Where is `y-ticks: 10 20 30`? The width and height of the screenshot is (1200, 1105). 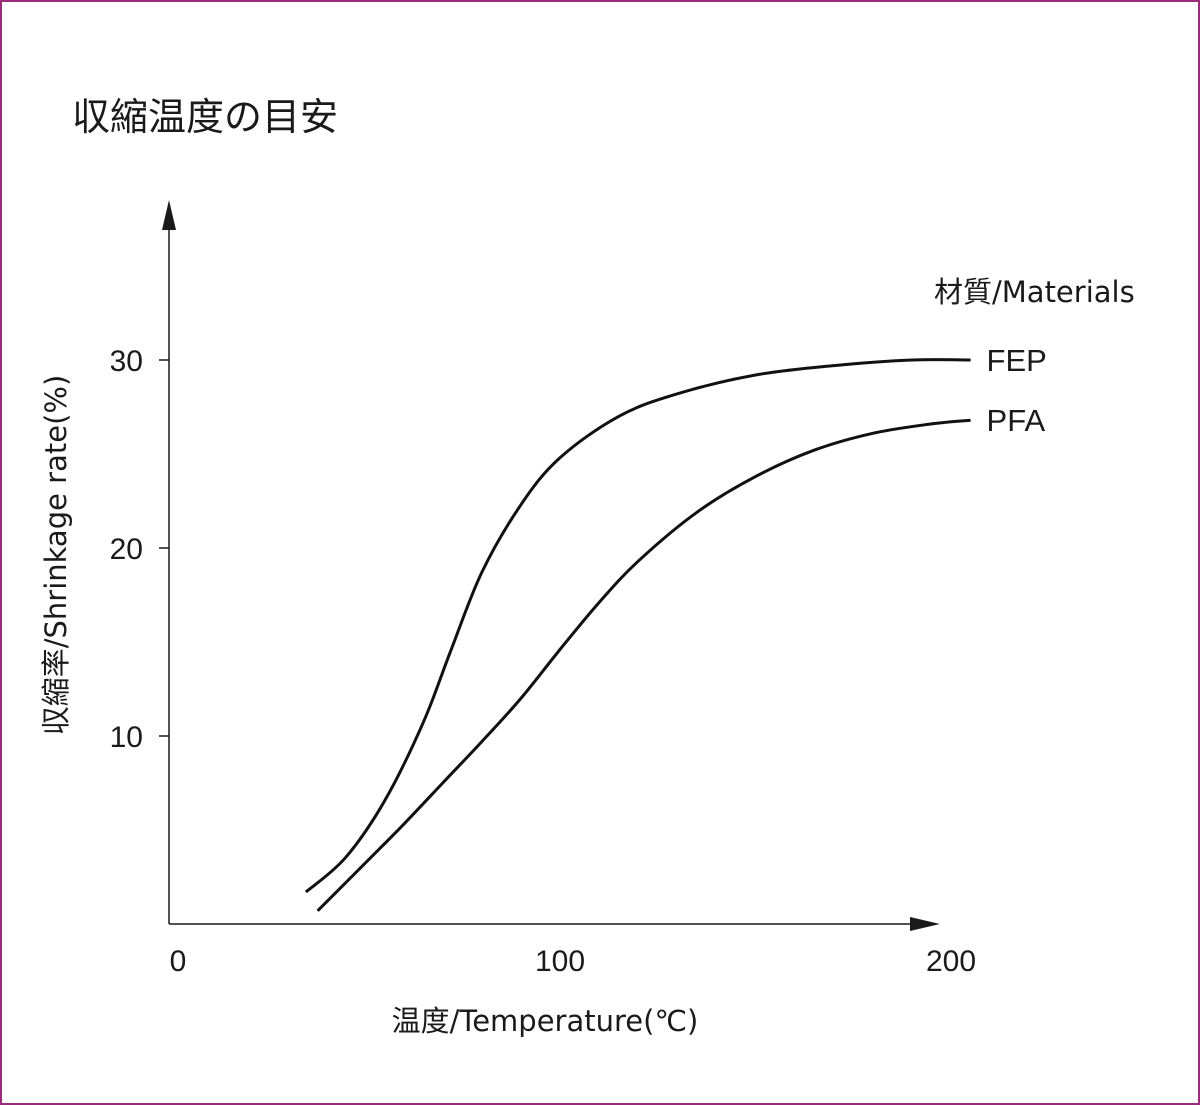
y-ticks: 10 20 30 is located at coordinates (139, 549).